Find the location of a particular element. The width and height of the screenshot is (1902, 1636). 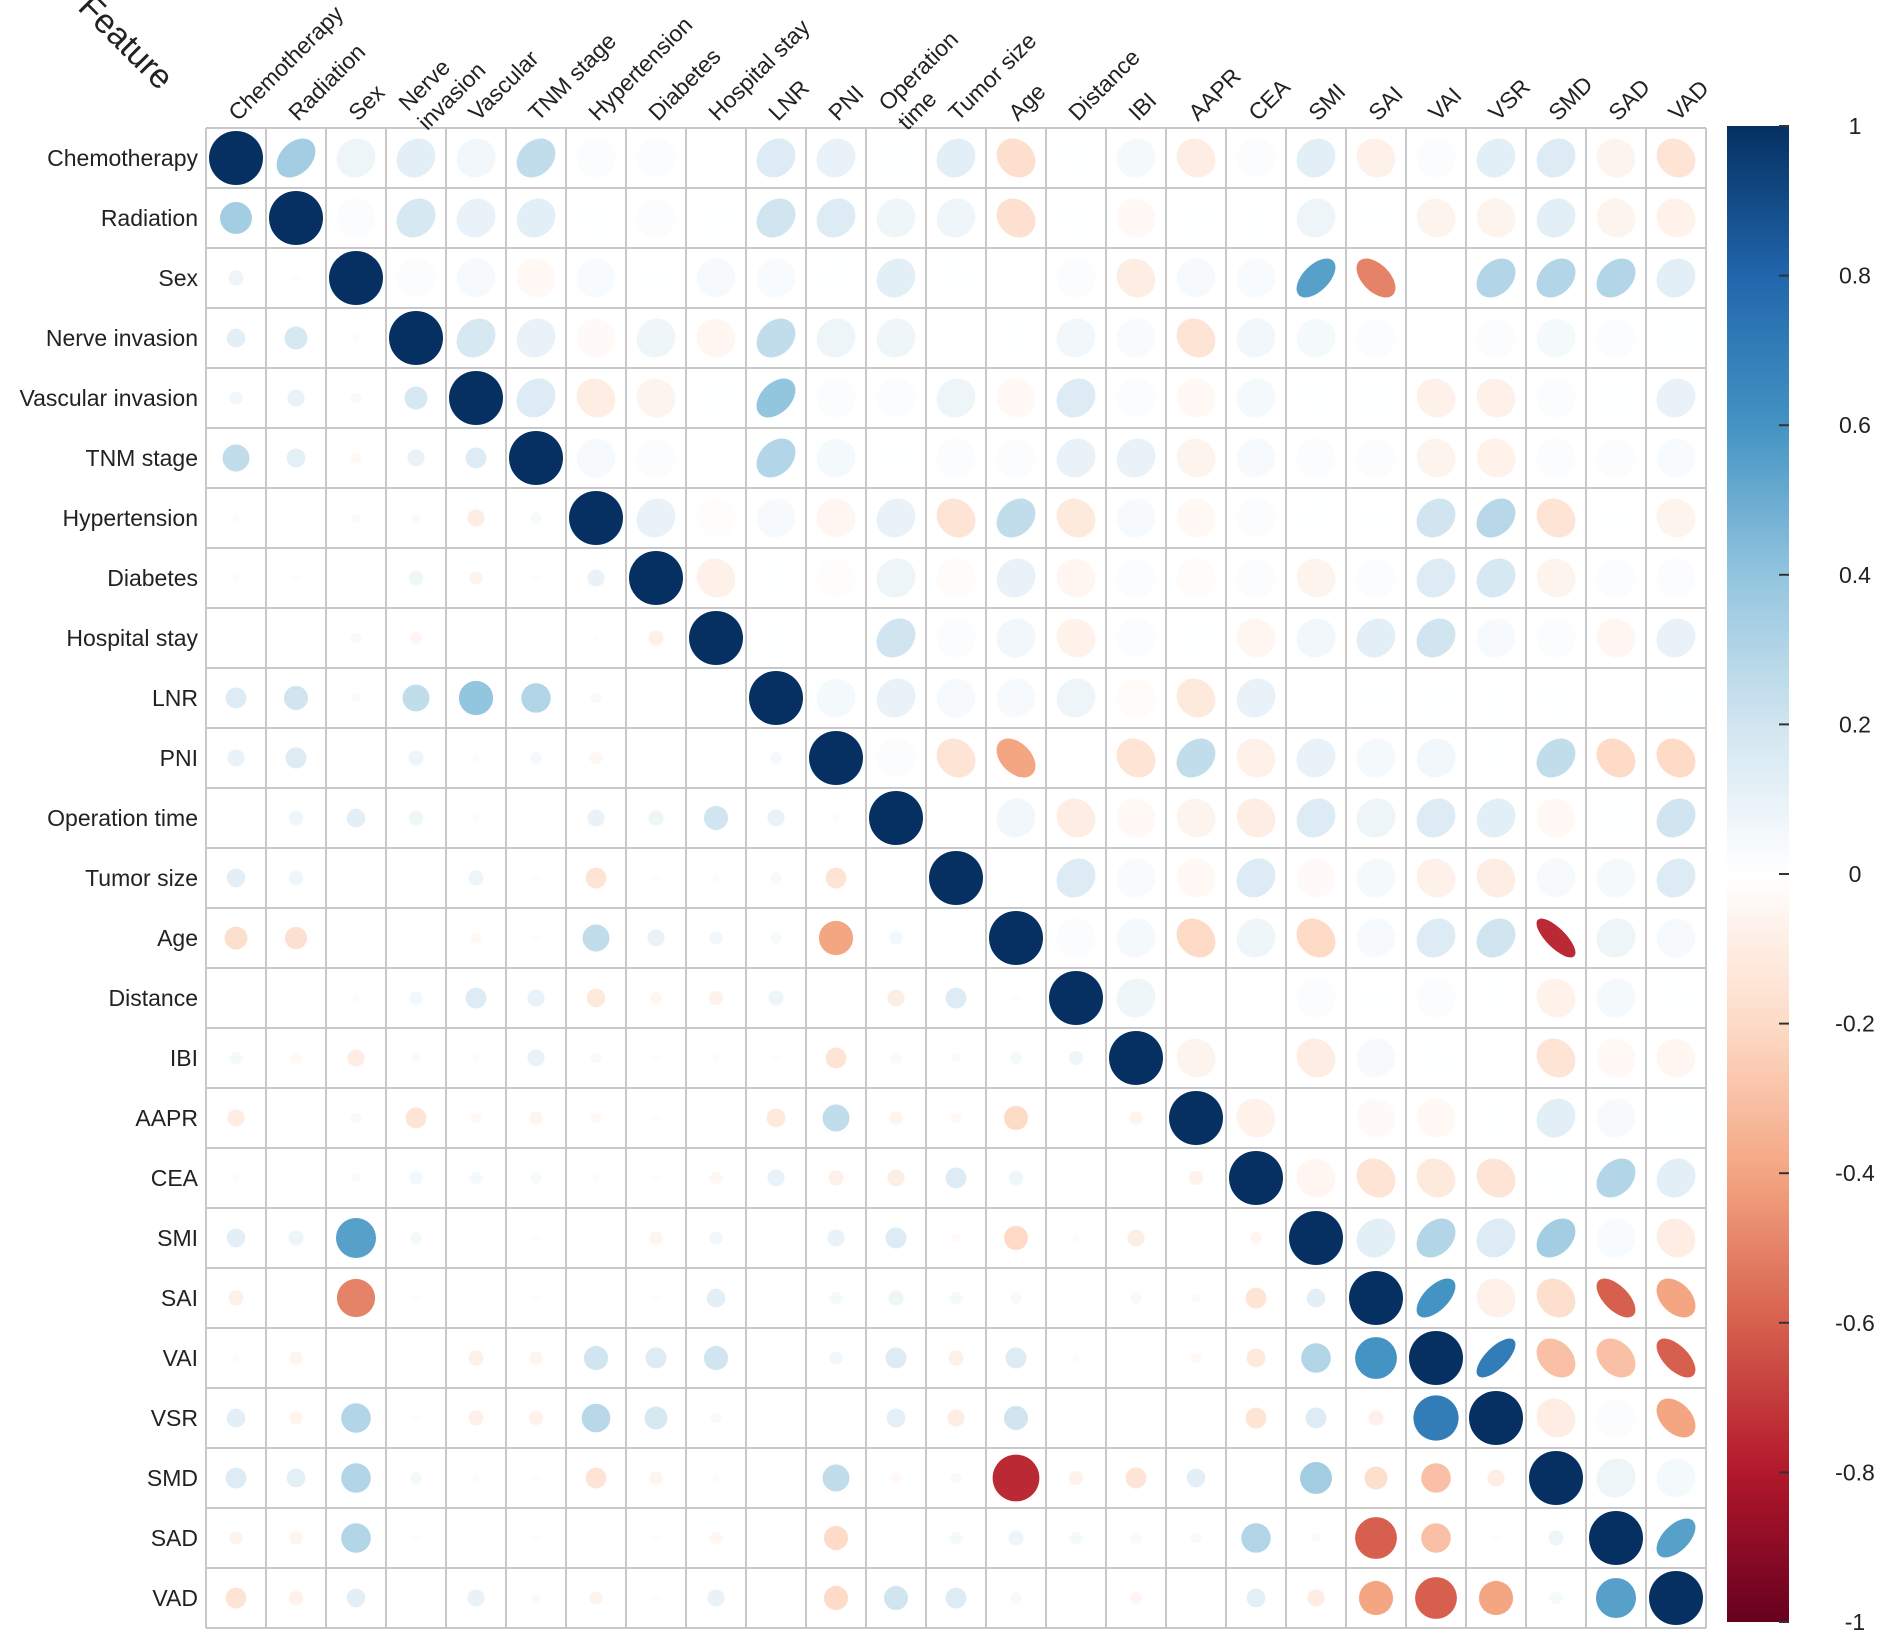

row-label: Distance is located at coordinates (153, 998).